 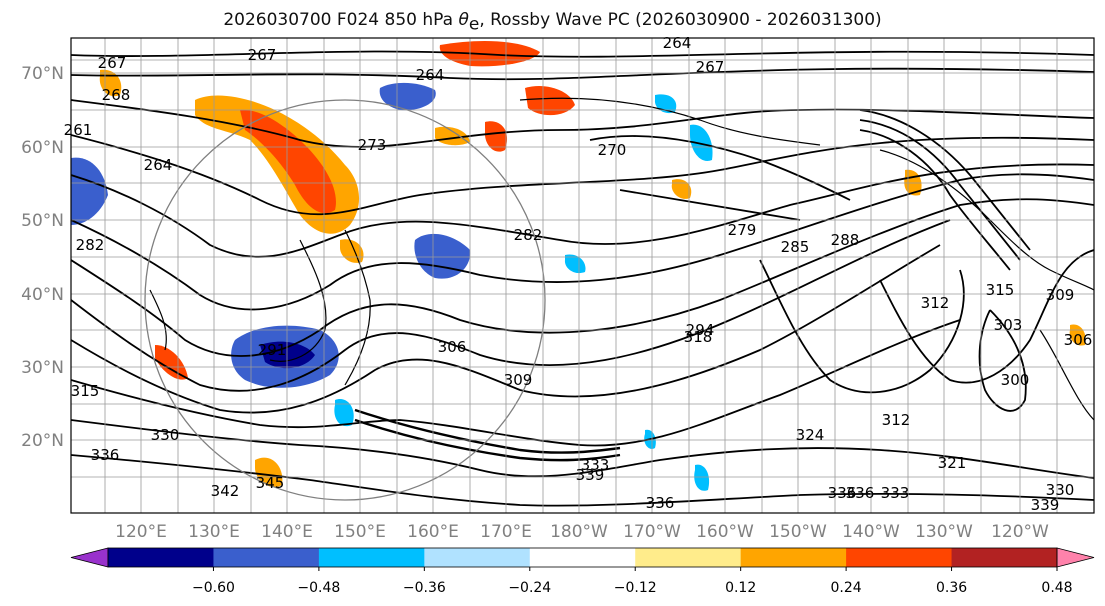 What do you see at coordinates (287, 532) in the screenshot?
I see `longitude-label: 140°E` at bounding box center [287, 532].